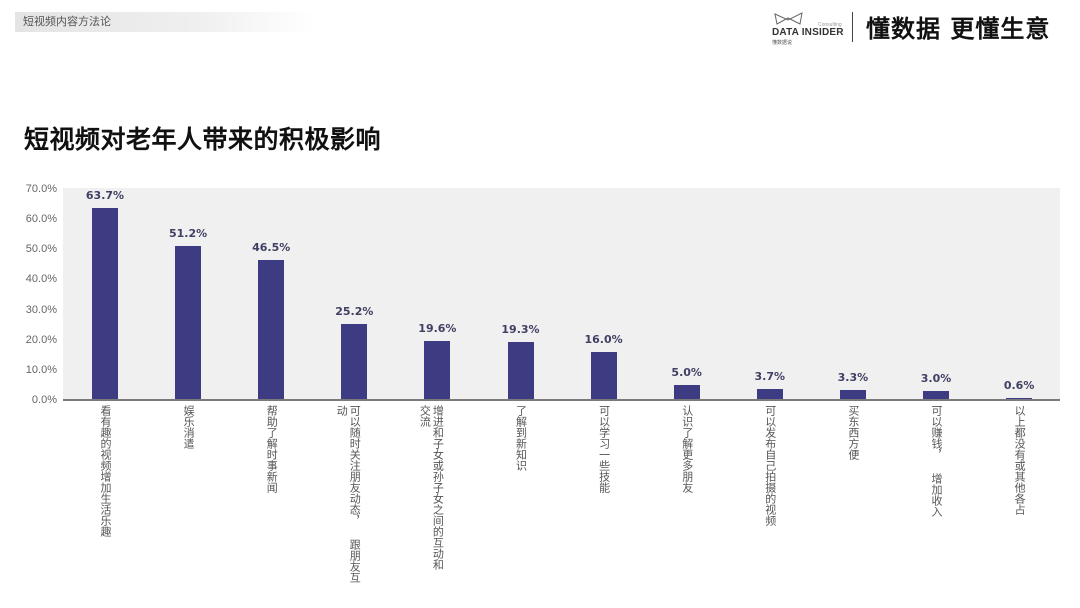  I want to click on x-category-label: 认识了解更多朋友, so click(687, 449).